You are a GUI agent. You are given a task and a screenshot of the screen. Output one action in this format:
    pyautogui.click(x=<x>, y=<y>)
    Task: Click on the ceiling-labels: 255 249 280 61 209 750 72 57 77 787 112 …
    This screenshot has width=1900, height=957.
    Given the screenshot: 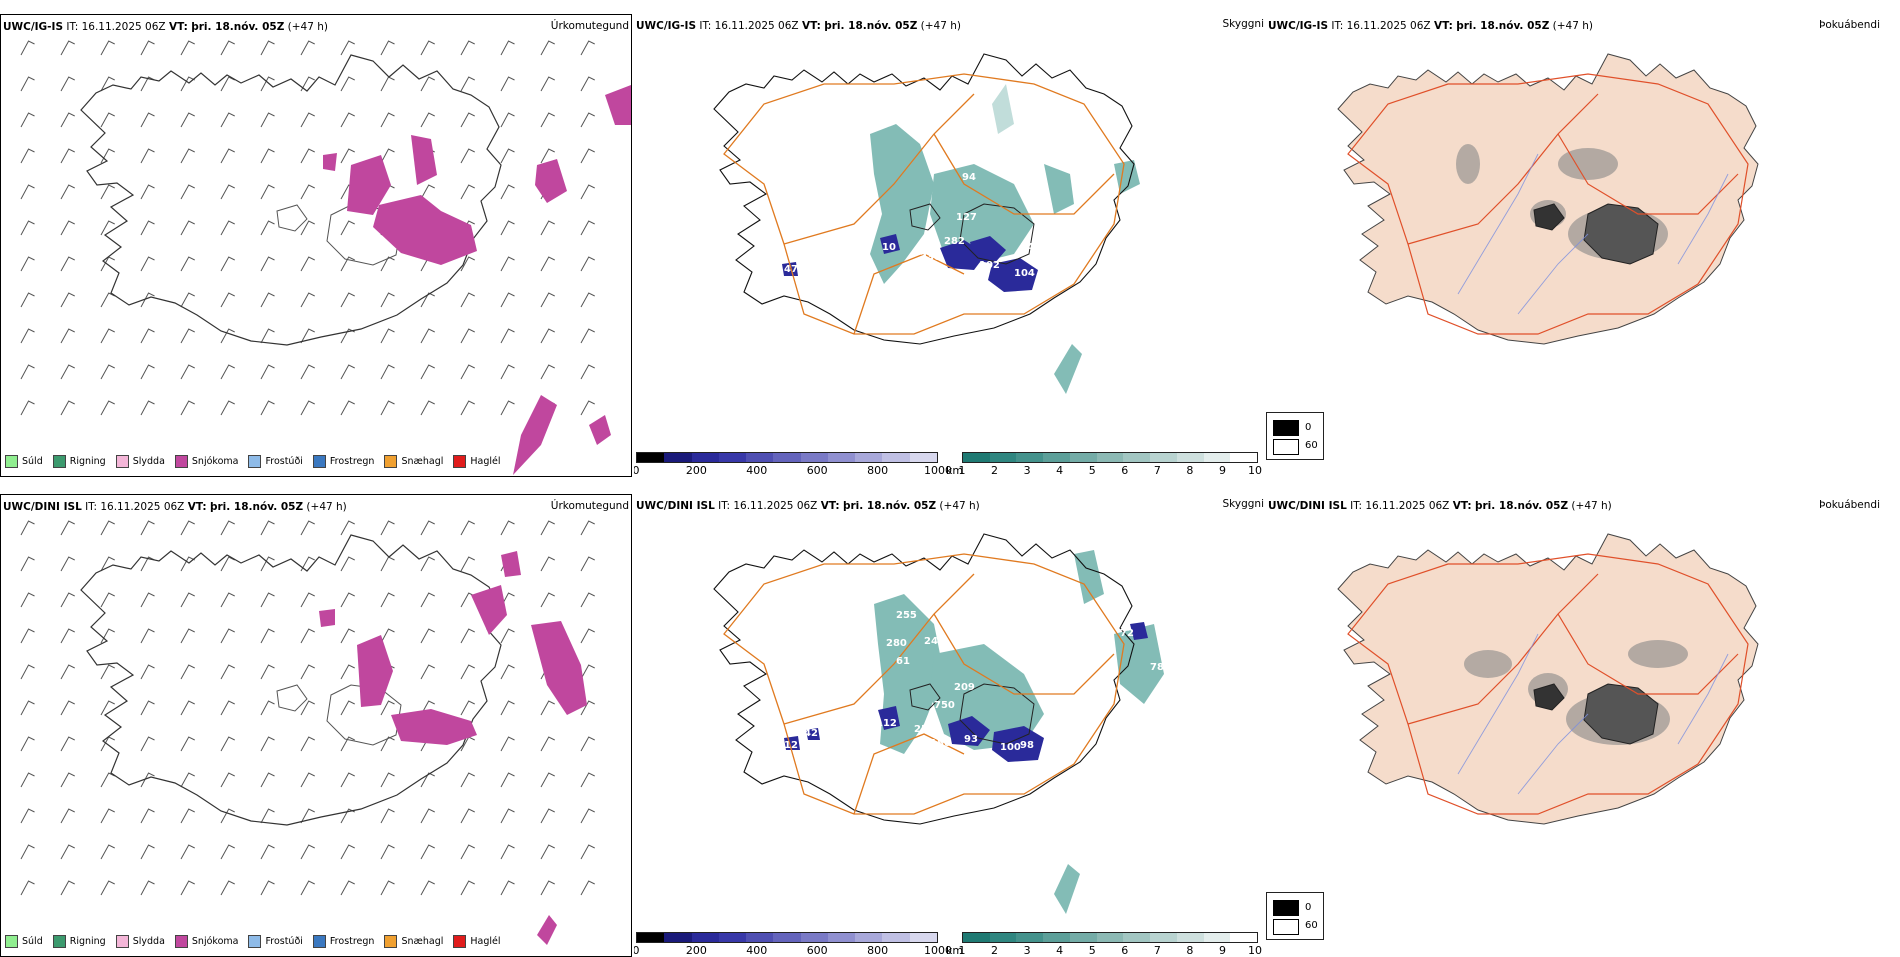 What is the action you would take?
    pyautogui.click(x=977, y=681)
    